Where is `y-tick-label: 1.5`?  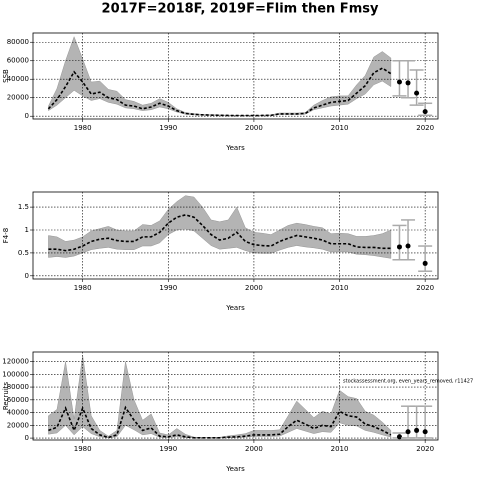 y-tick-label: 1.5 is located at coordinates (23, 207).